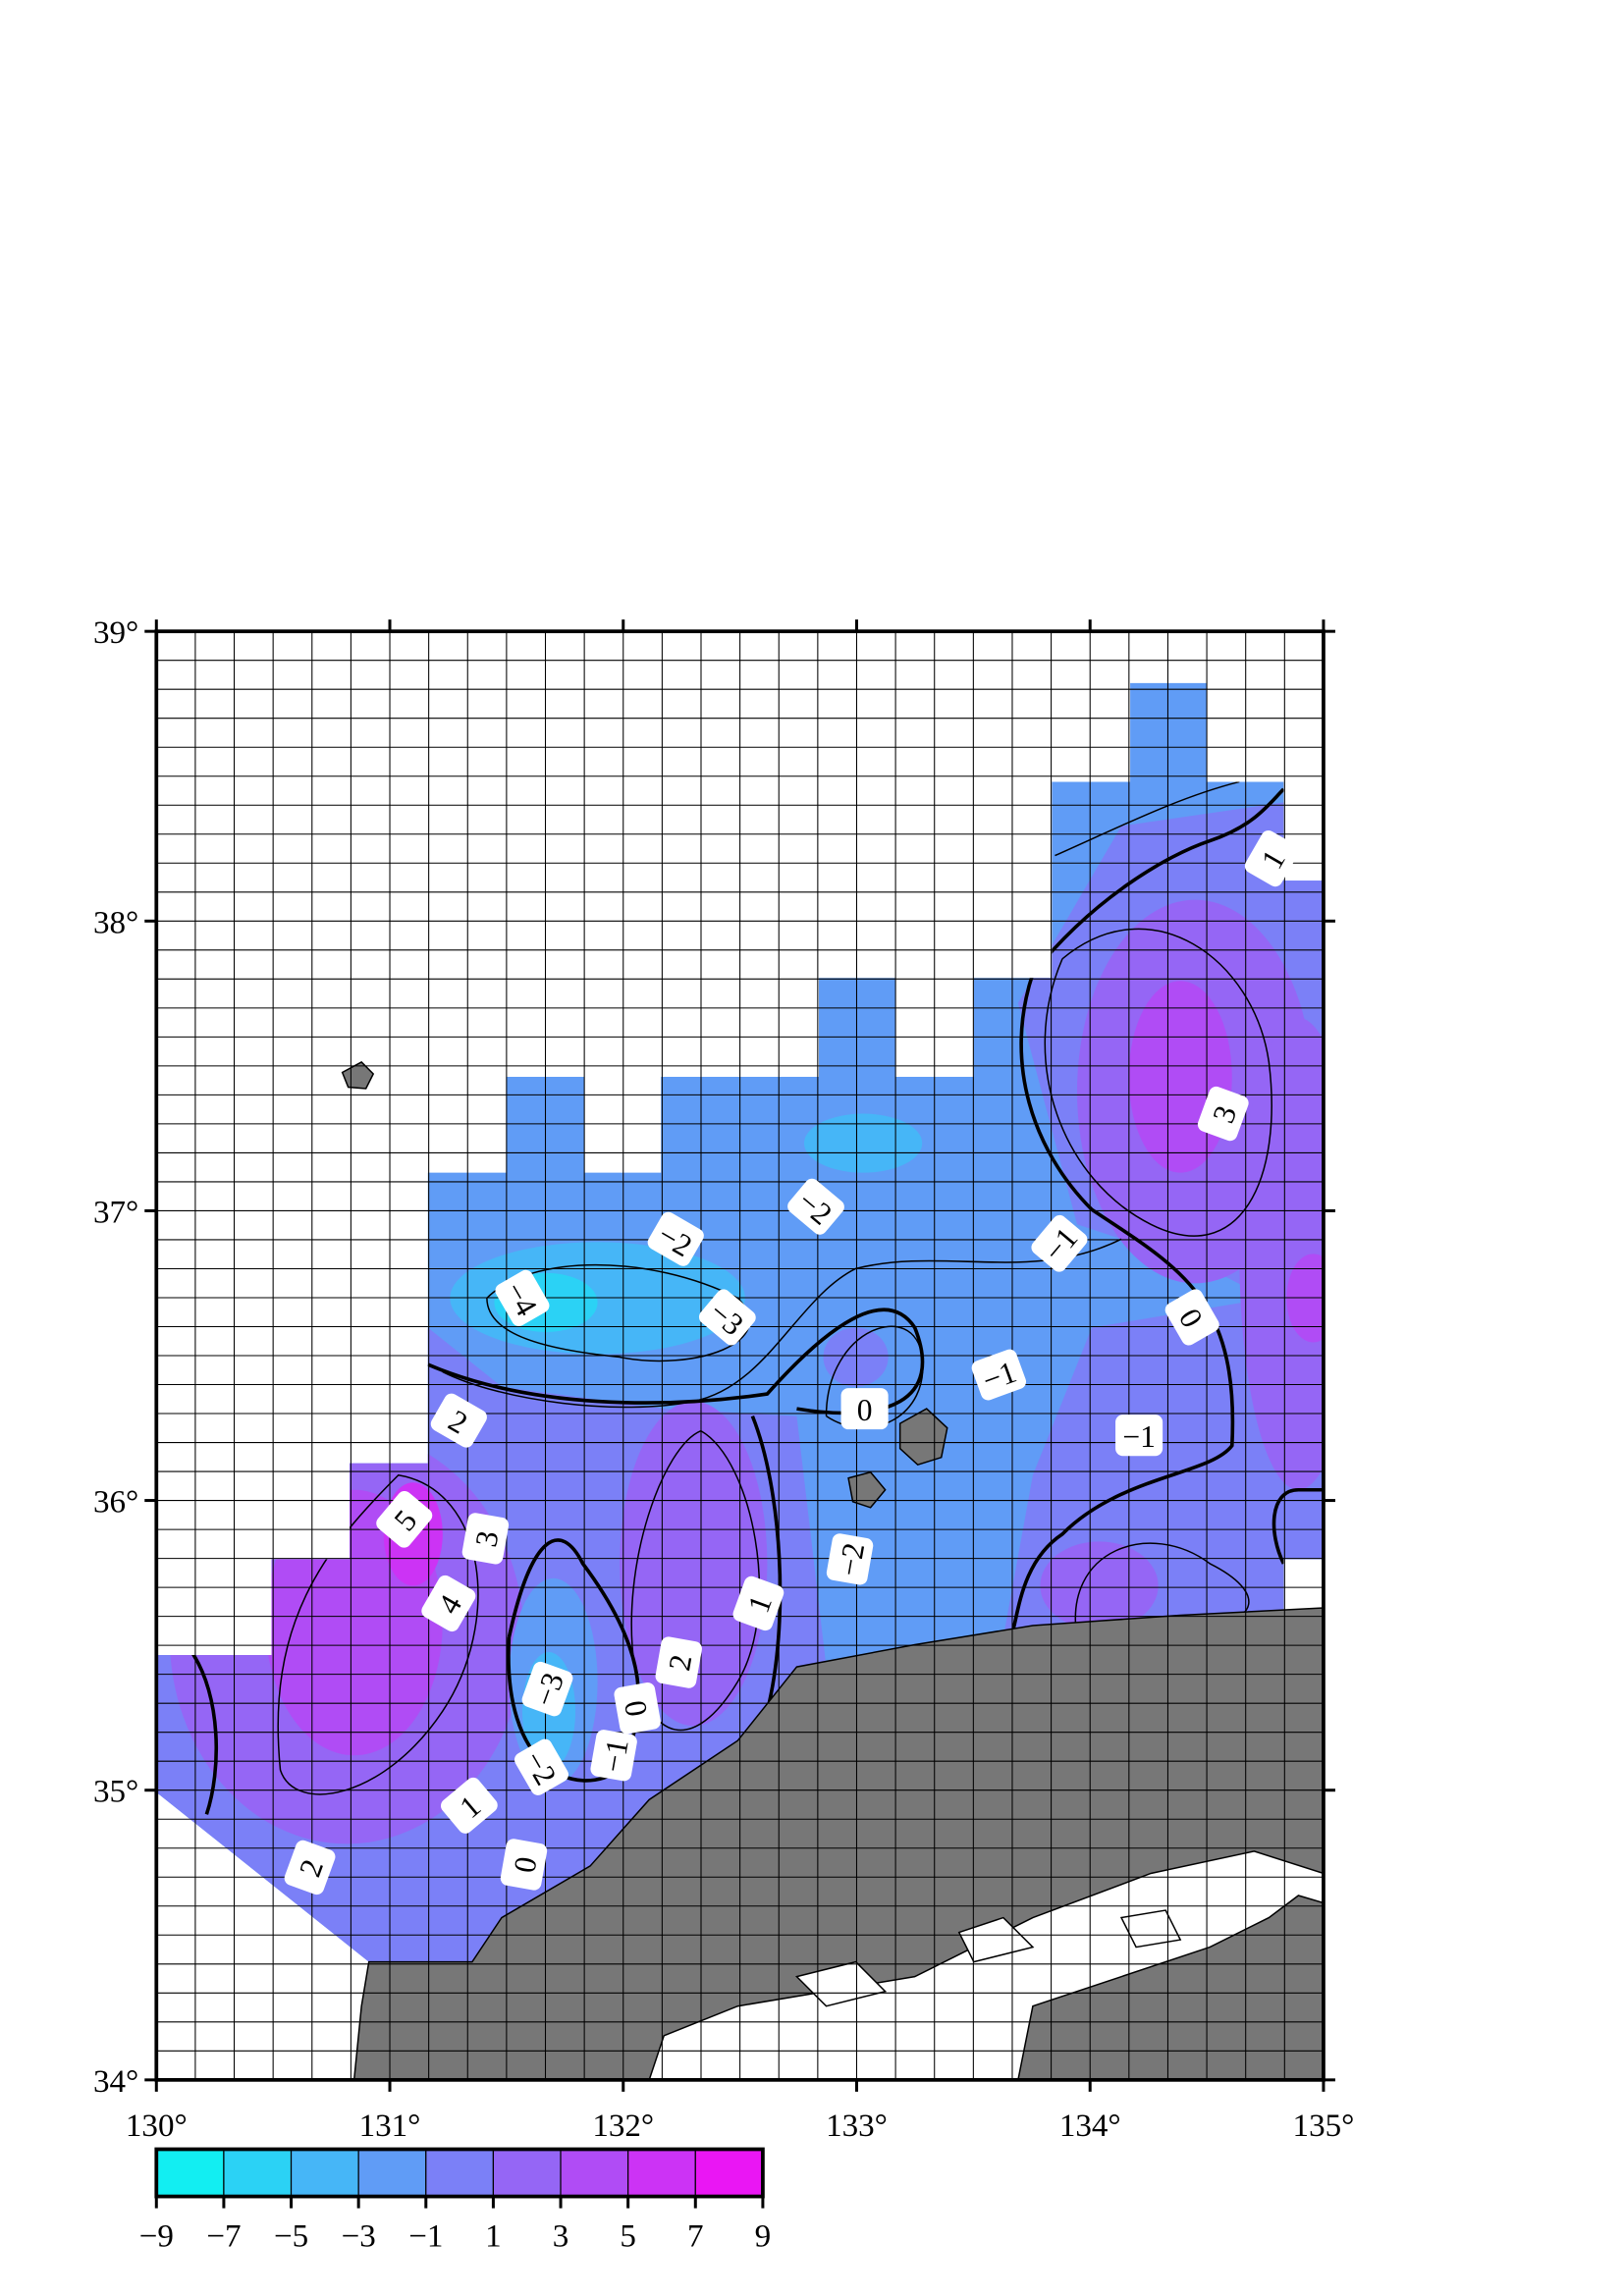 Image resolution: width=1623 pixels, height=2296 pixels. I want to click on contour-value: 2, so click(680, 1663).